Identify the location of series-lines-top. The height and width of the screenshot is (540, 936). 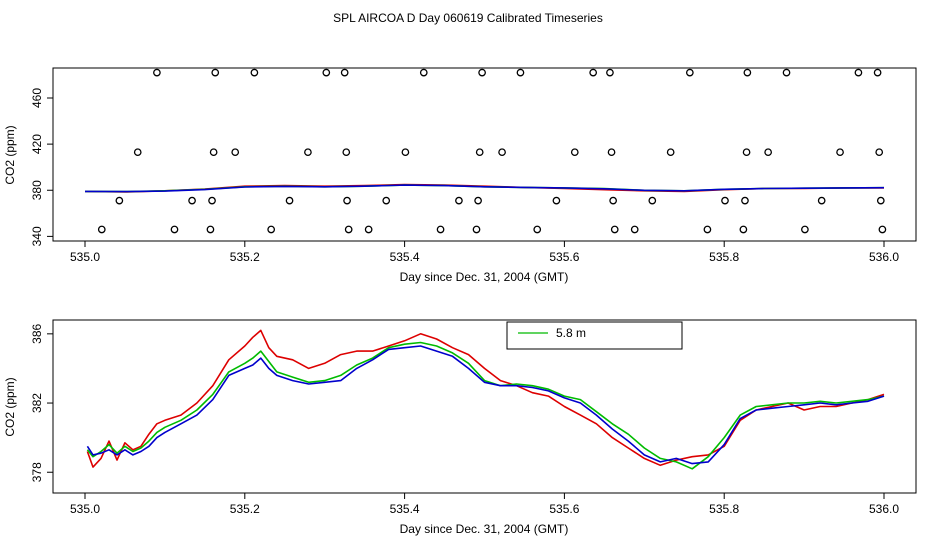
(484, 188).